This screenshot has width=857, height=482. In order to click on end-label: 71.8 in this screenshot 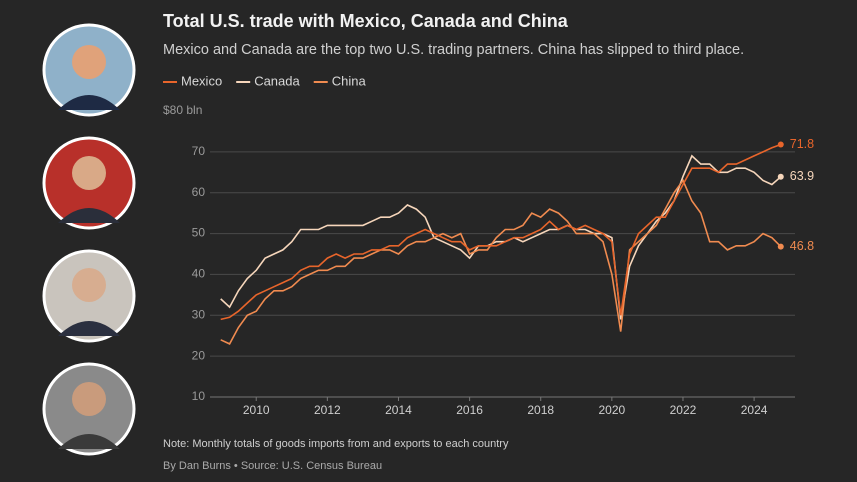, I will do `click(802, 144)`.